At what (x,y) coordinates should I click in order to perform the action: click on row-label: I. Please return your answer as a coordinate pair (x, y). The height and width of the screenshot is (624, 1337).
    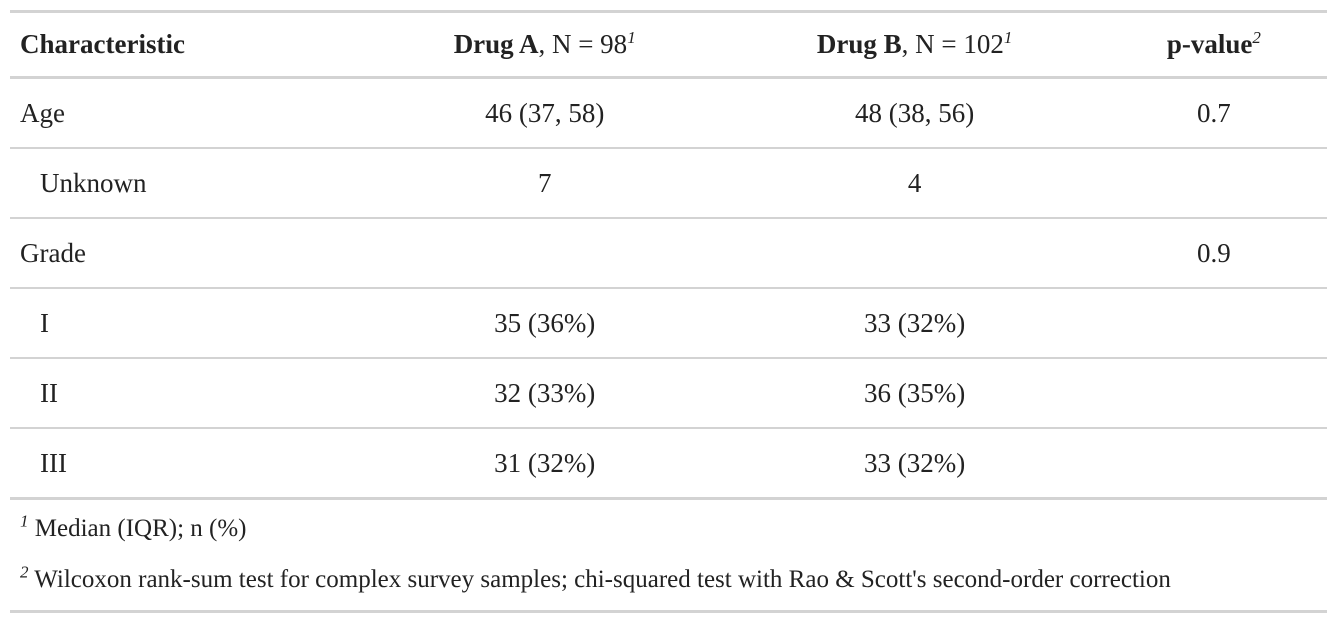
    Looking at the image, I should click on (185, 323).